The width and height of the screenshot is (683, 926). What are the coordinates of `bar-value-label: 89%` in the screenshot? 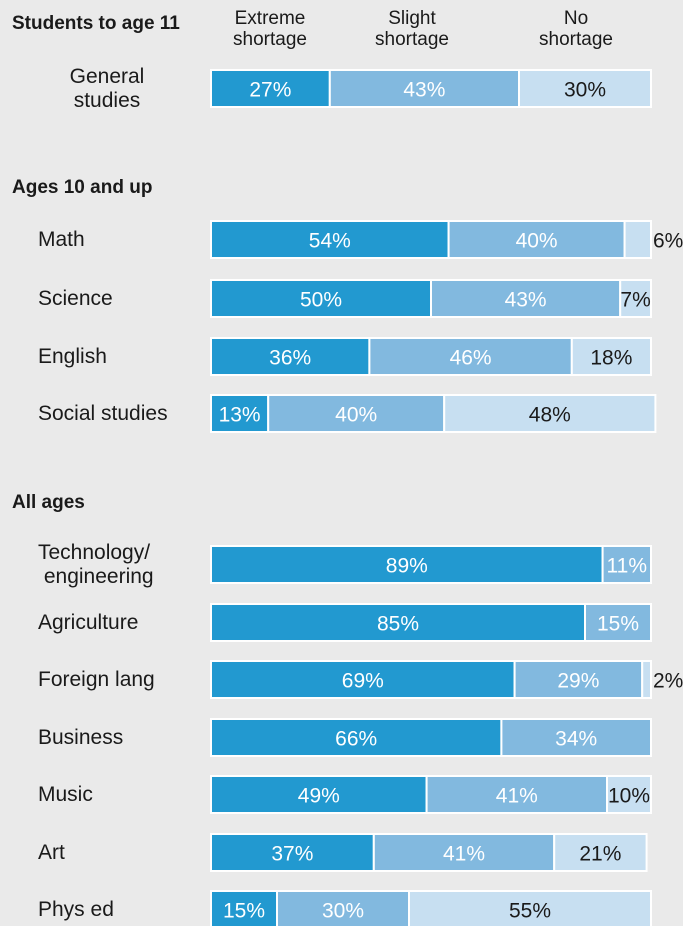 It's located at (407, 566).